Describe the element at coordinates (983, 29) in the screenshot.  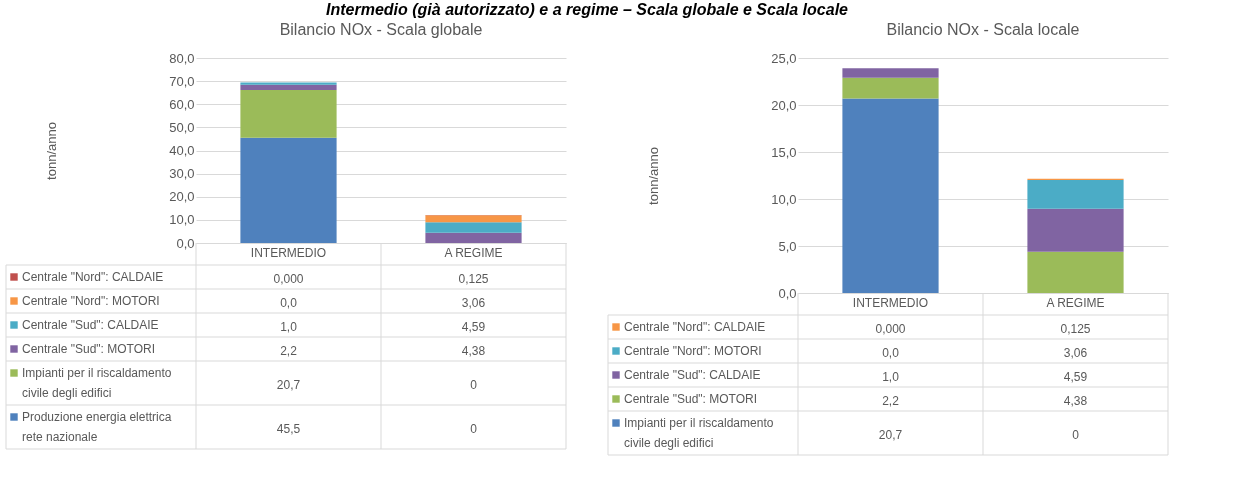
I see `chart-title: Bilancio NOx - Scala locale` at that location.